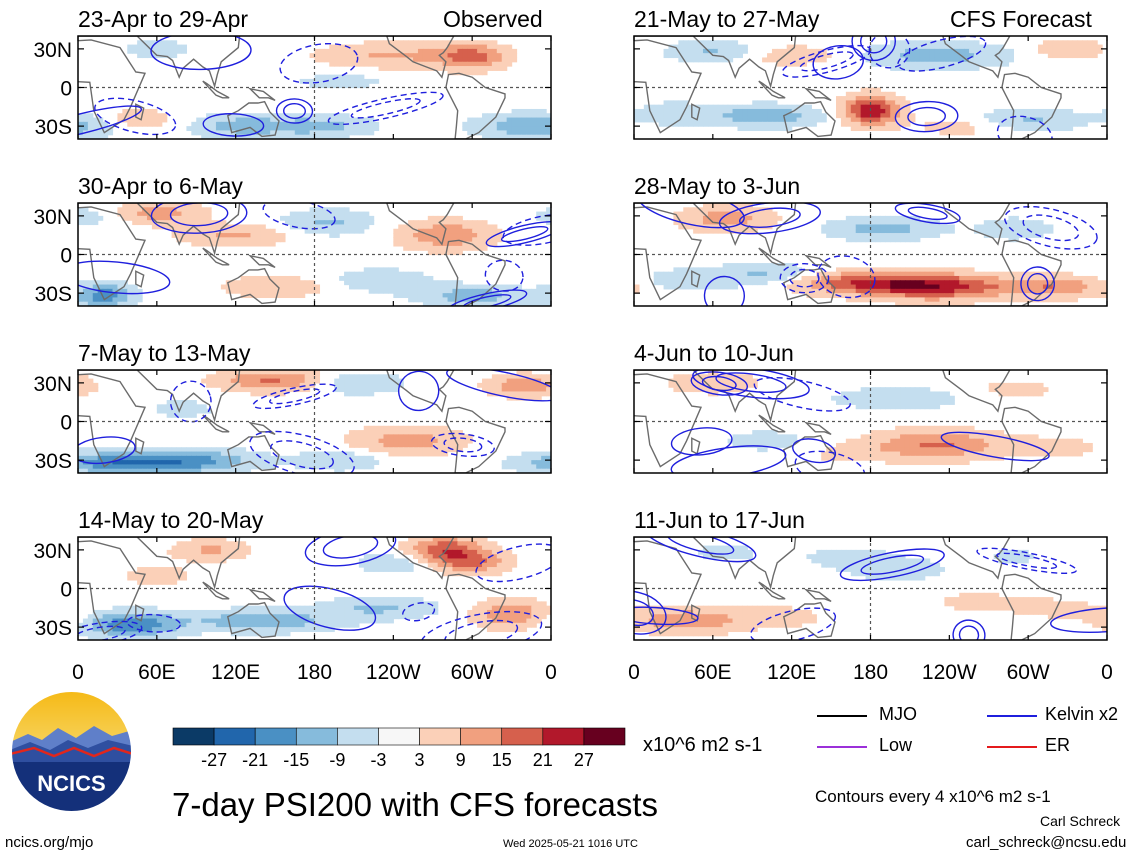 The width and height of the screenshot is (1135, 856). I want to click on panel-title: 30-Apr to 6-May, so click(160, 186).